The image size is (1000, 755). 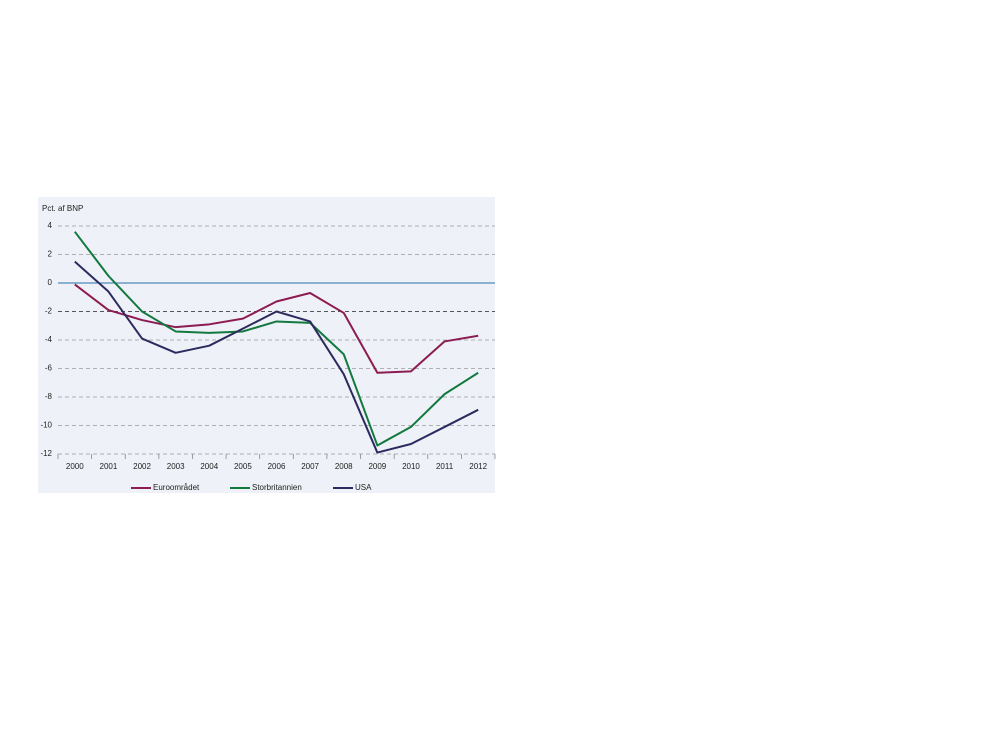 I want to click on x-tick-label: 2012, so click(x=478, y=466).